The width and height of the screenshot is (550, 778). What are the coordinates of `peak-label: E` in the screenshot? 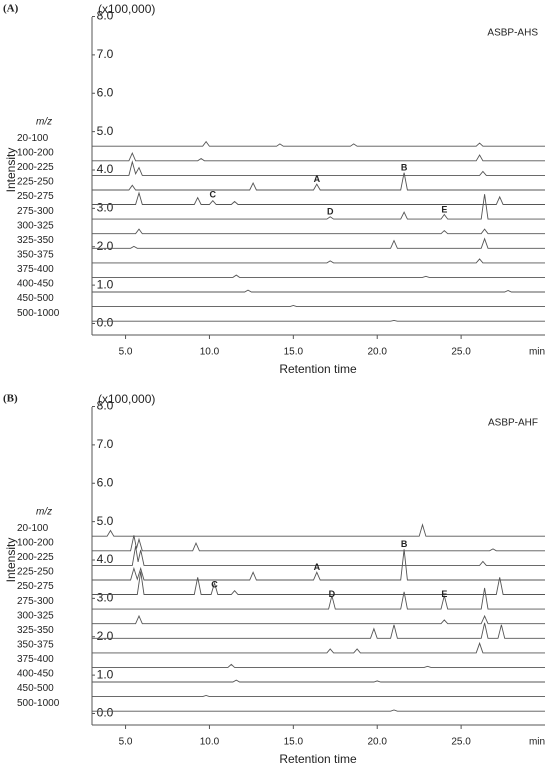 It's located at (444, 594).